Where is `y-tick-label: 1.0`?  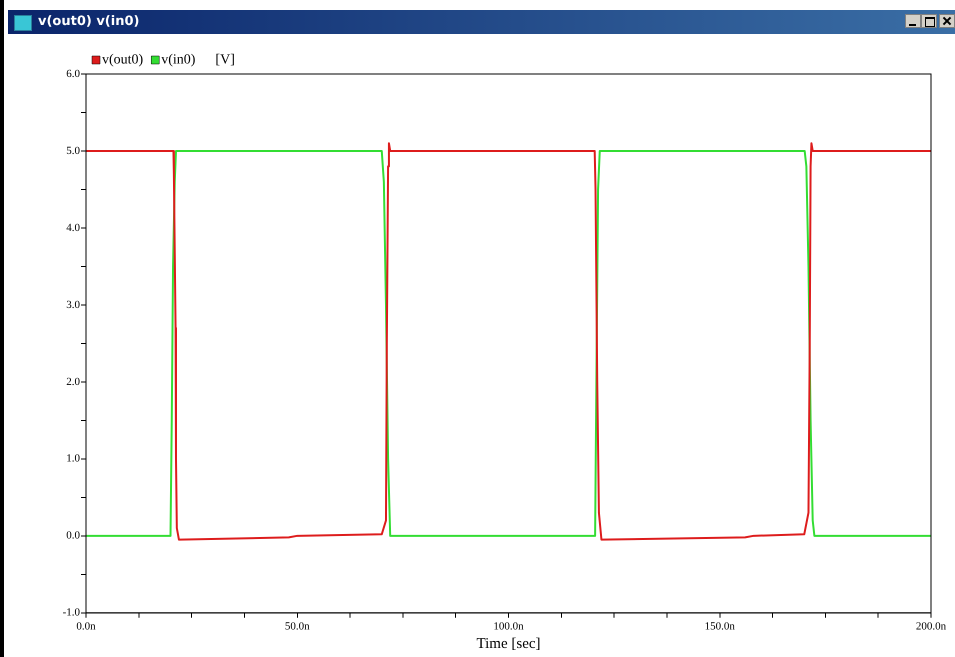
y-tick-label: 1.0 is located at coordinates (73, 458).